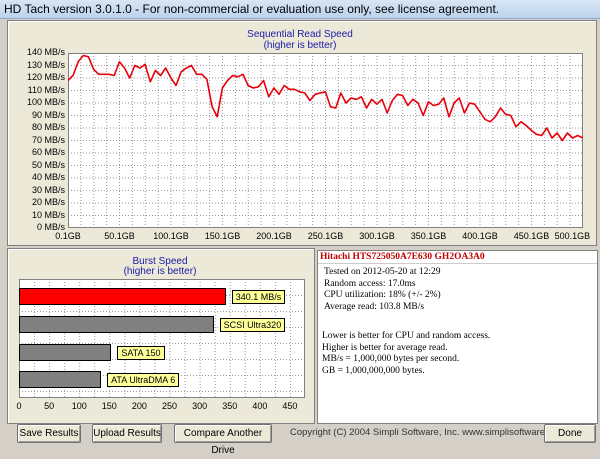 This screenshot has height=459, width=600. I want to click on info-note-2: Higher is better for average read., so click(385, 347).